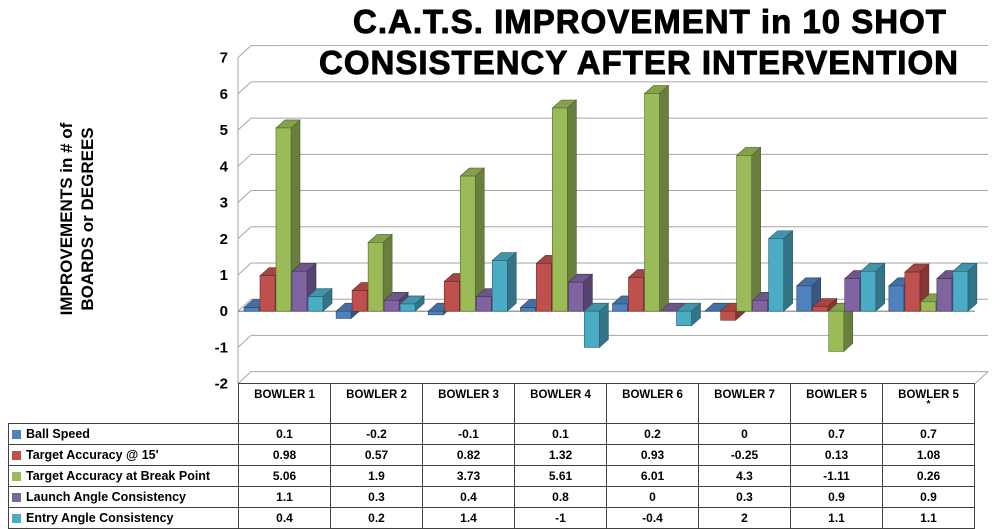  Describe the element at coordinates (928, 497) in the screenshot. I see `value-cell-launch-angle-consistency-7: 0.9` at that location.